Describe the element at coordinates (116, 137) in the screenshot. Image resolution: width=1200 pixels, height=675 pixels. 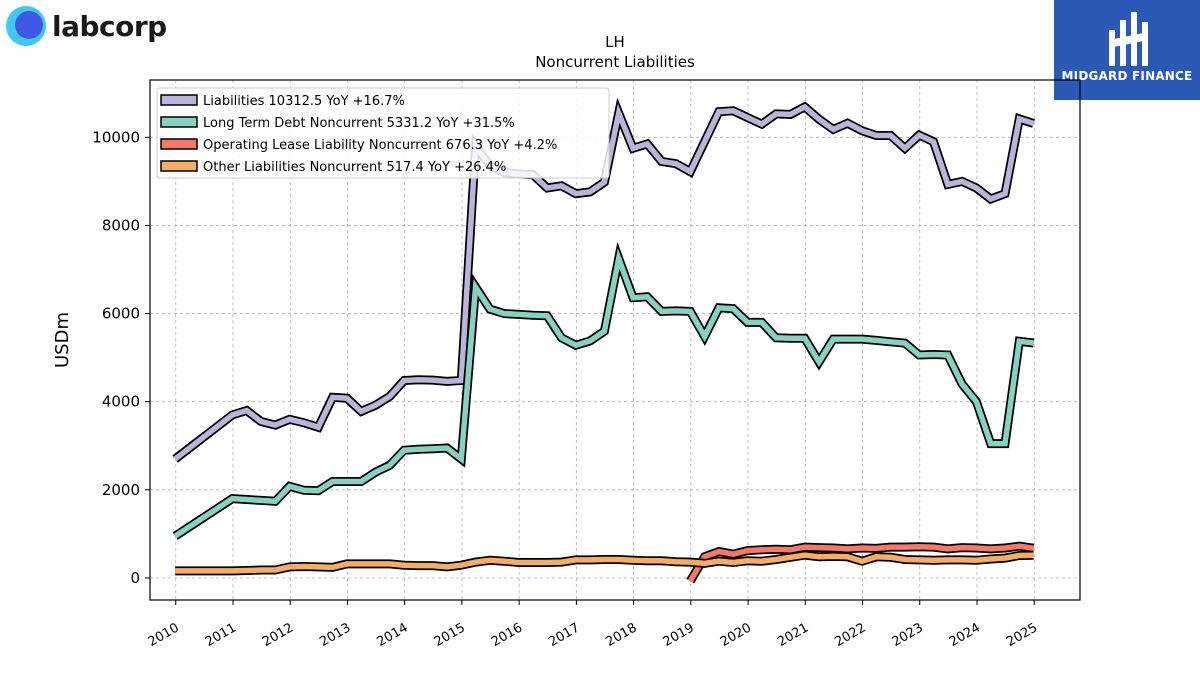
I see `y-tick-label-5: 10000` at that location.